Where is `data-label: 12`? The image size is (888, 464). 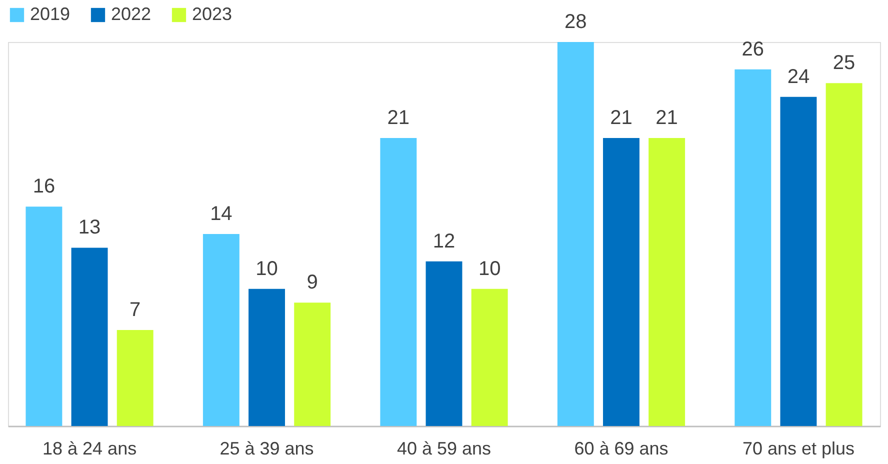 data-label: 12 is located at coordinates (444, 241).